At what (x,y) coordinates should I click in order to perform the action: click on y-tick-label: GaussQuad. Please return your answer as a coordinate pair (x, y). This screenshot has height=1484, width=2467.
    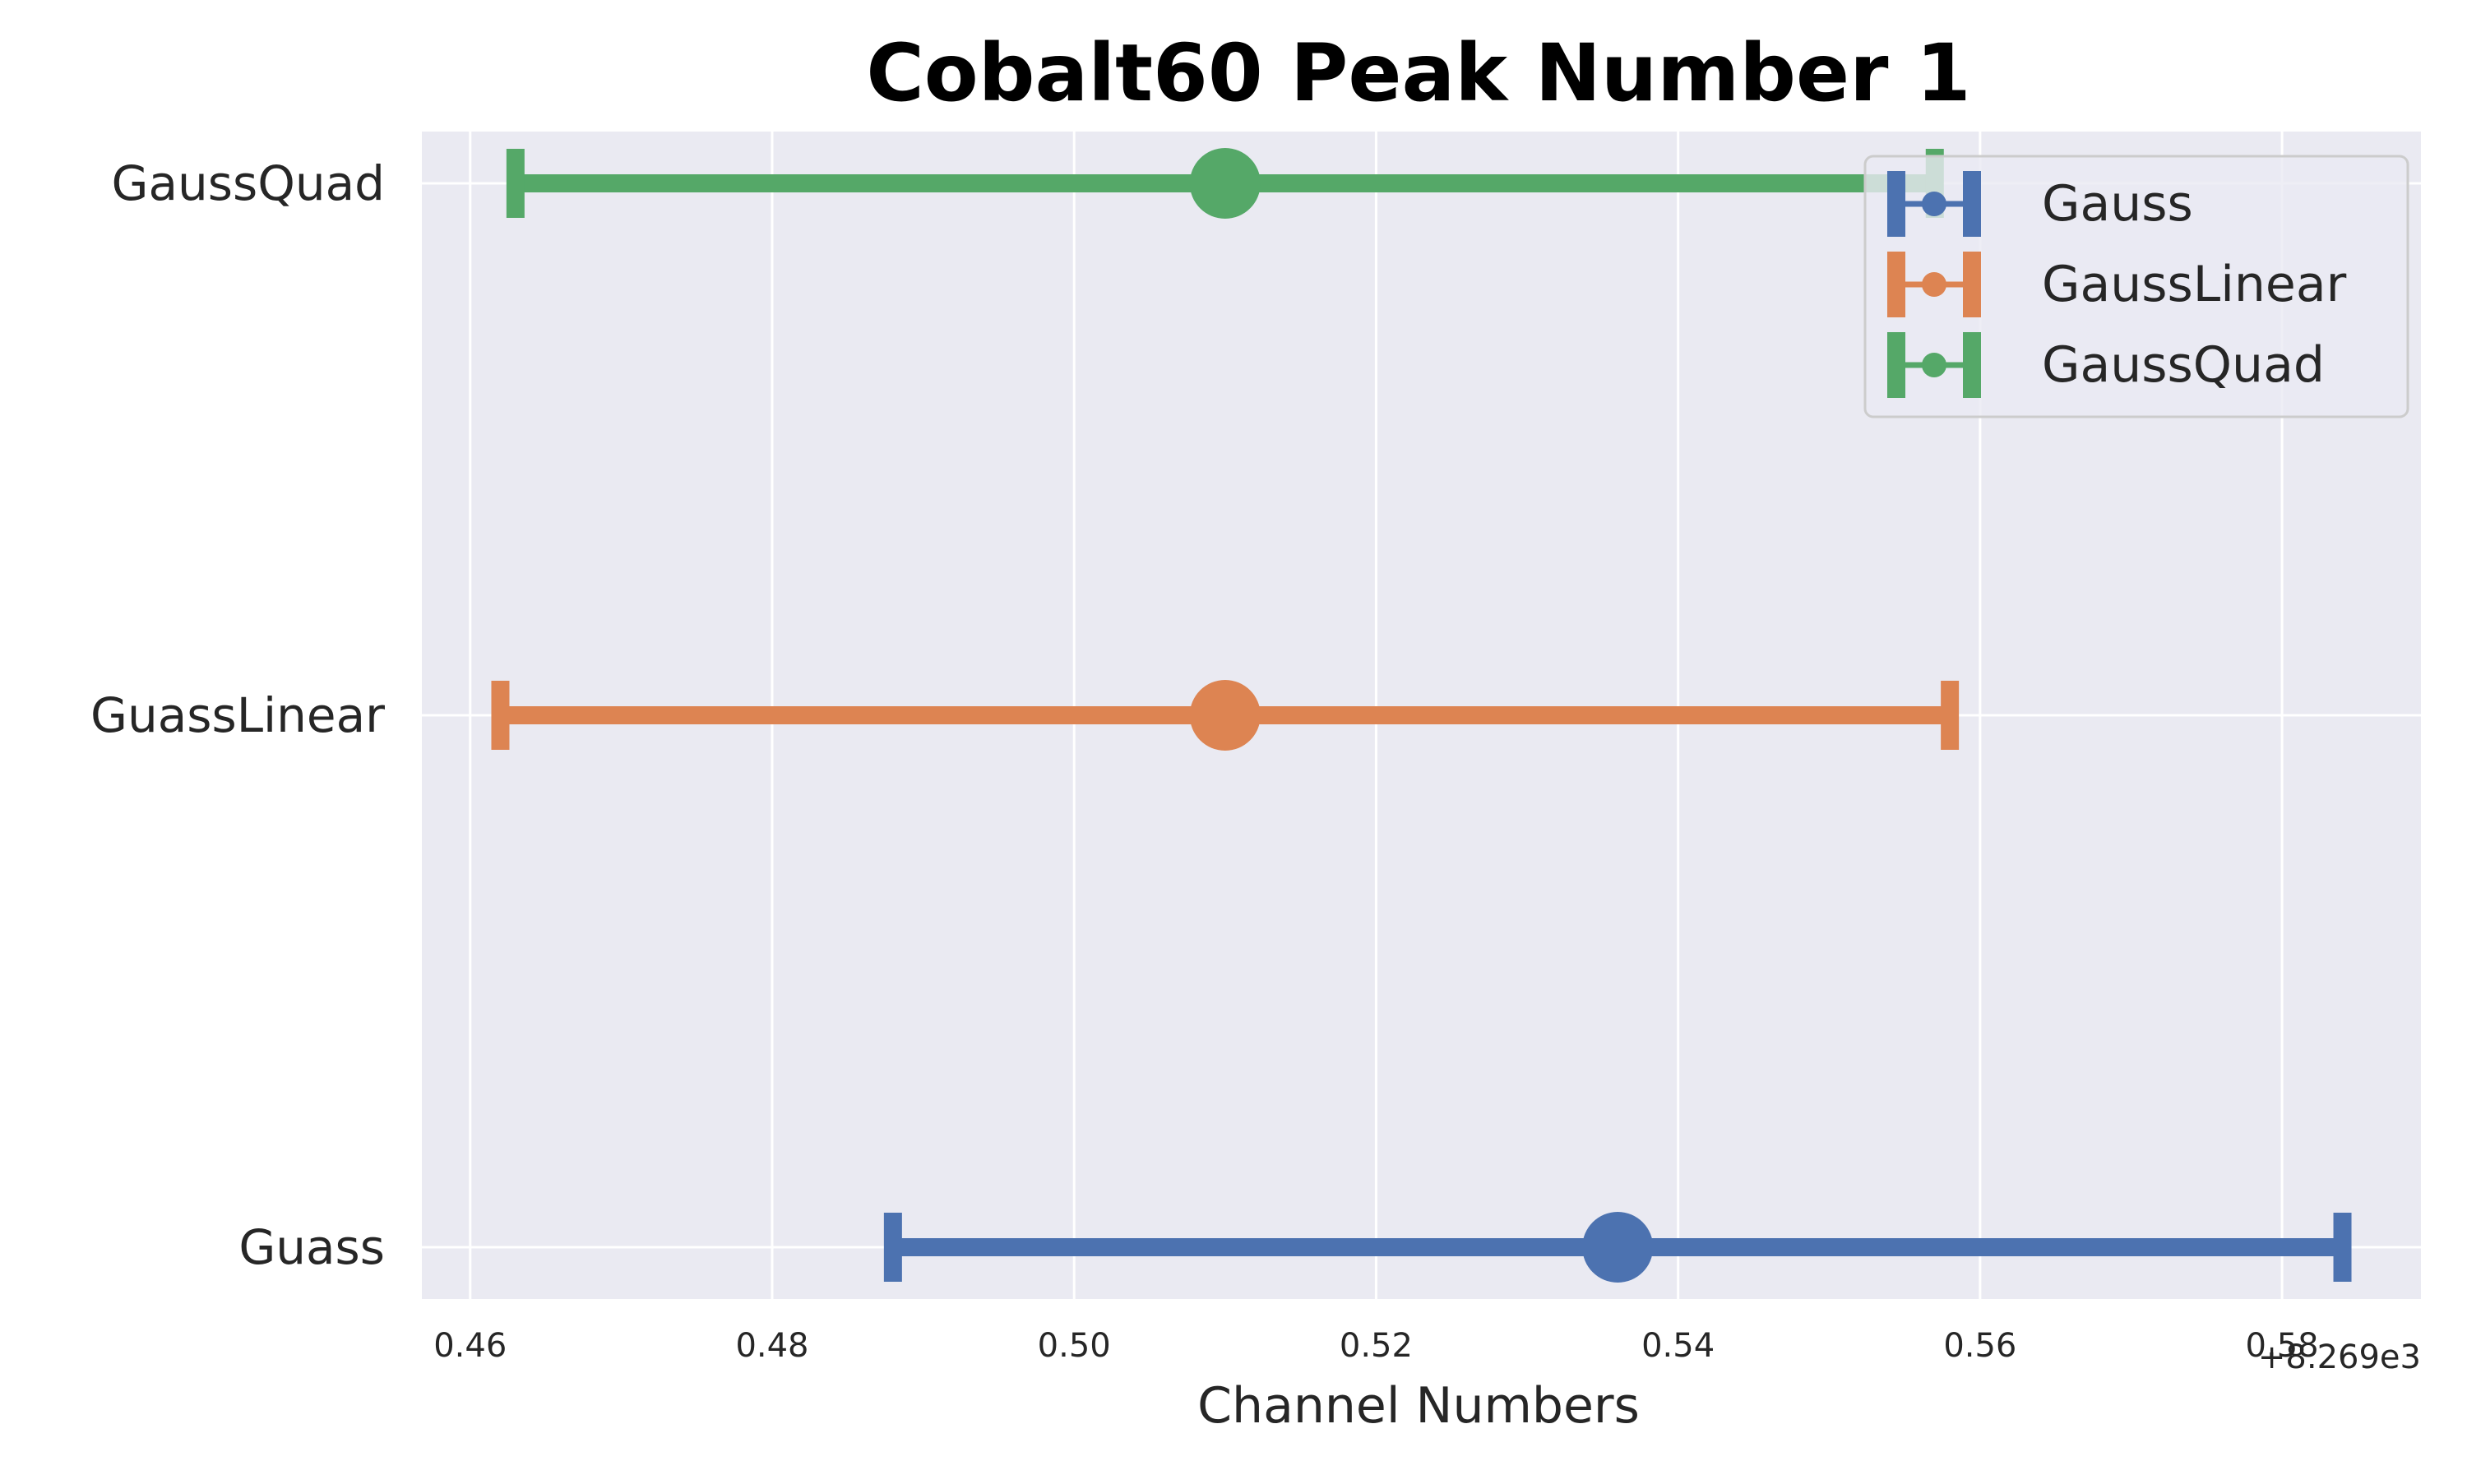
    Looking at the image, I should click on (249, 183).